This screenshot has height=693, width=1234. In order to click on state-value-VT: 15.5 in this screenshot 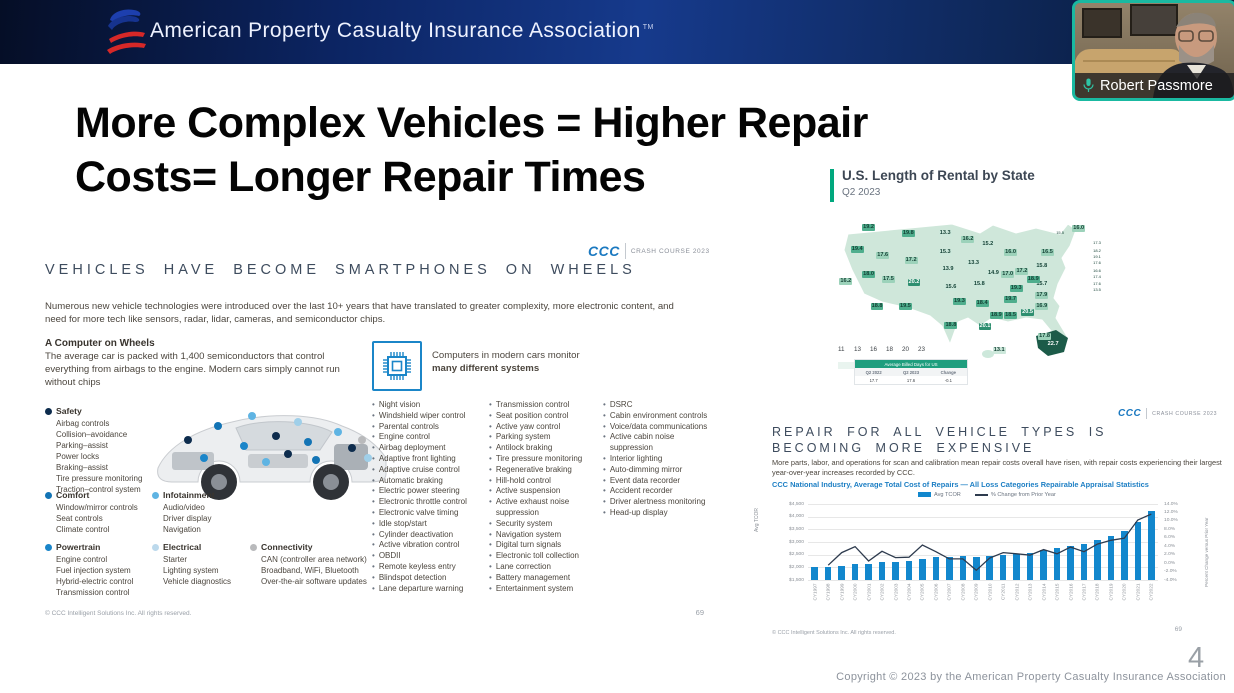, I will do `click(1060, 233)`.